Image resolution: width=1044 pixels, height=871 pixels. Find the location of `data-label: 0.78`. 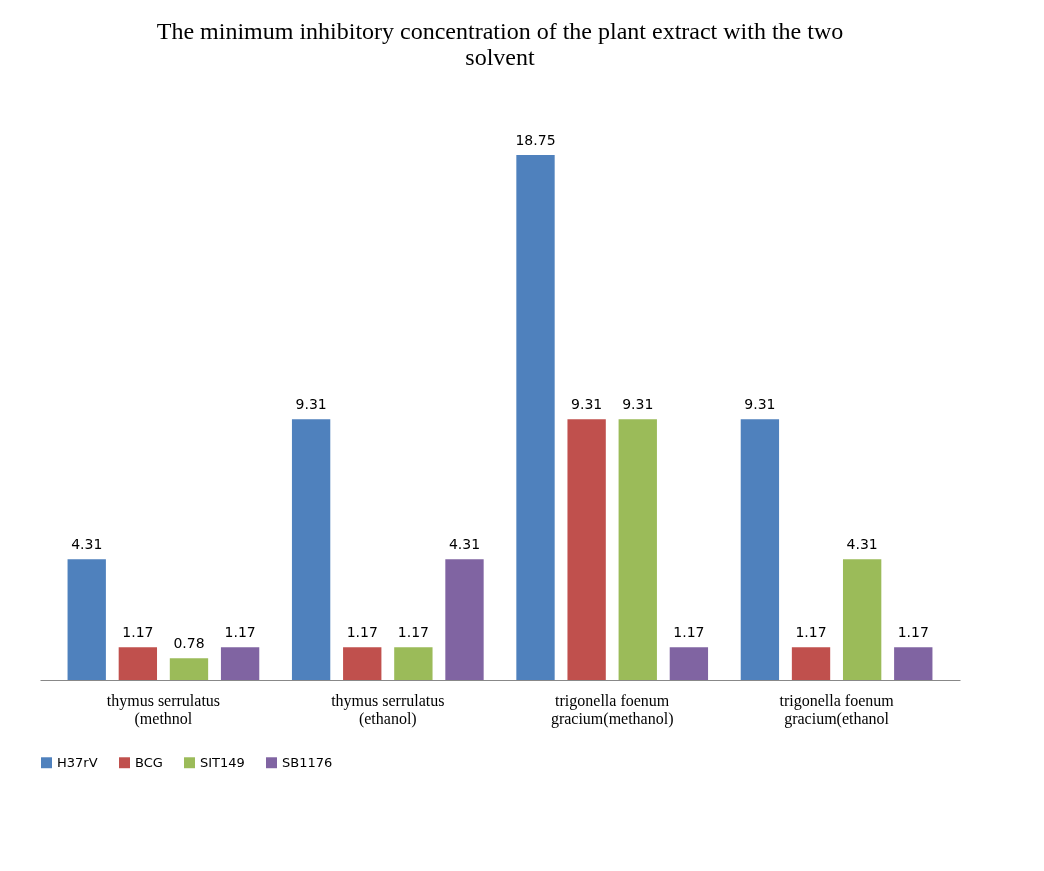

data-label: 0.78 is located at coordinates (189, 643).